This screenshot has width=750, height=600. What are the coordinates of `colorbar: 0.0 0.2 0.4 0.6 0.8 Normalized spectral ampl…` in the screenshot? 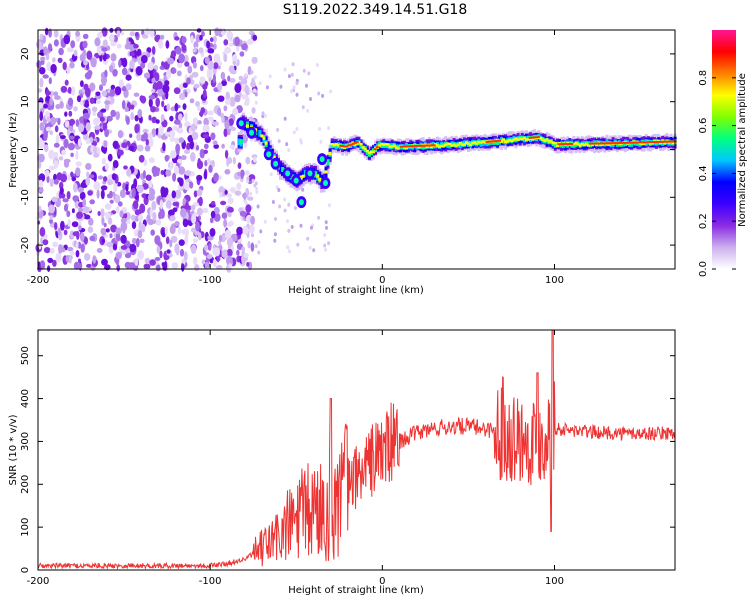 It's located at (723, 153).